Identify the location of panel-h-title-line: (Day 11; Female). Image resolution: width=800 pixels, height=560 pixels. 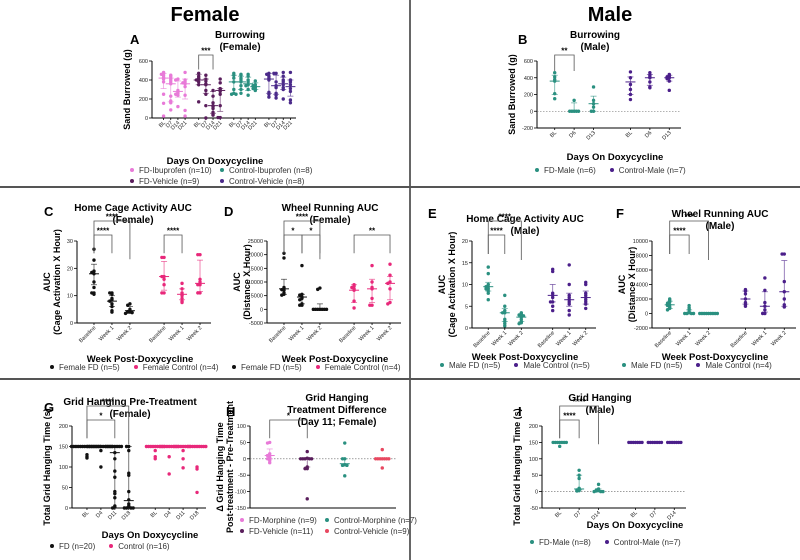
(337, 422).